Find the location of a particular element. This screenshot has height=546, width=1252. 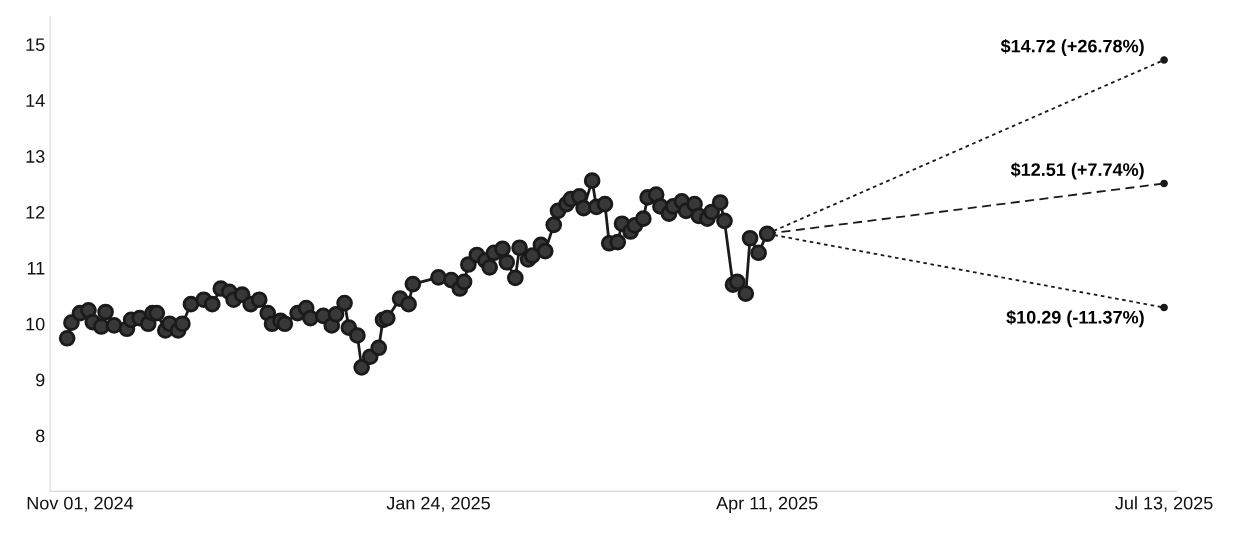

y-tick-label: 12 is located at coordinates (35, 212).